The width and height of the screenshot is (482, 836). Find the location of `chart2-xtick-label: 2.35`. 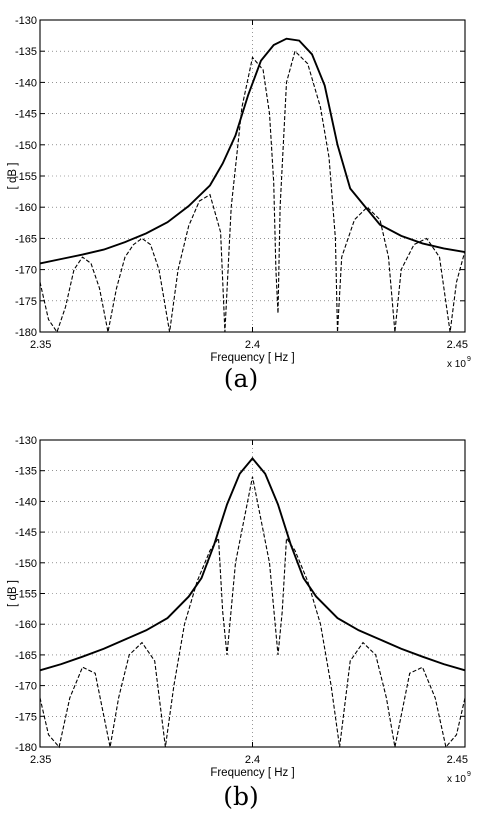

chart2-xtick-label: 2.35 is located at coordinates (40, 760).